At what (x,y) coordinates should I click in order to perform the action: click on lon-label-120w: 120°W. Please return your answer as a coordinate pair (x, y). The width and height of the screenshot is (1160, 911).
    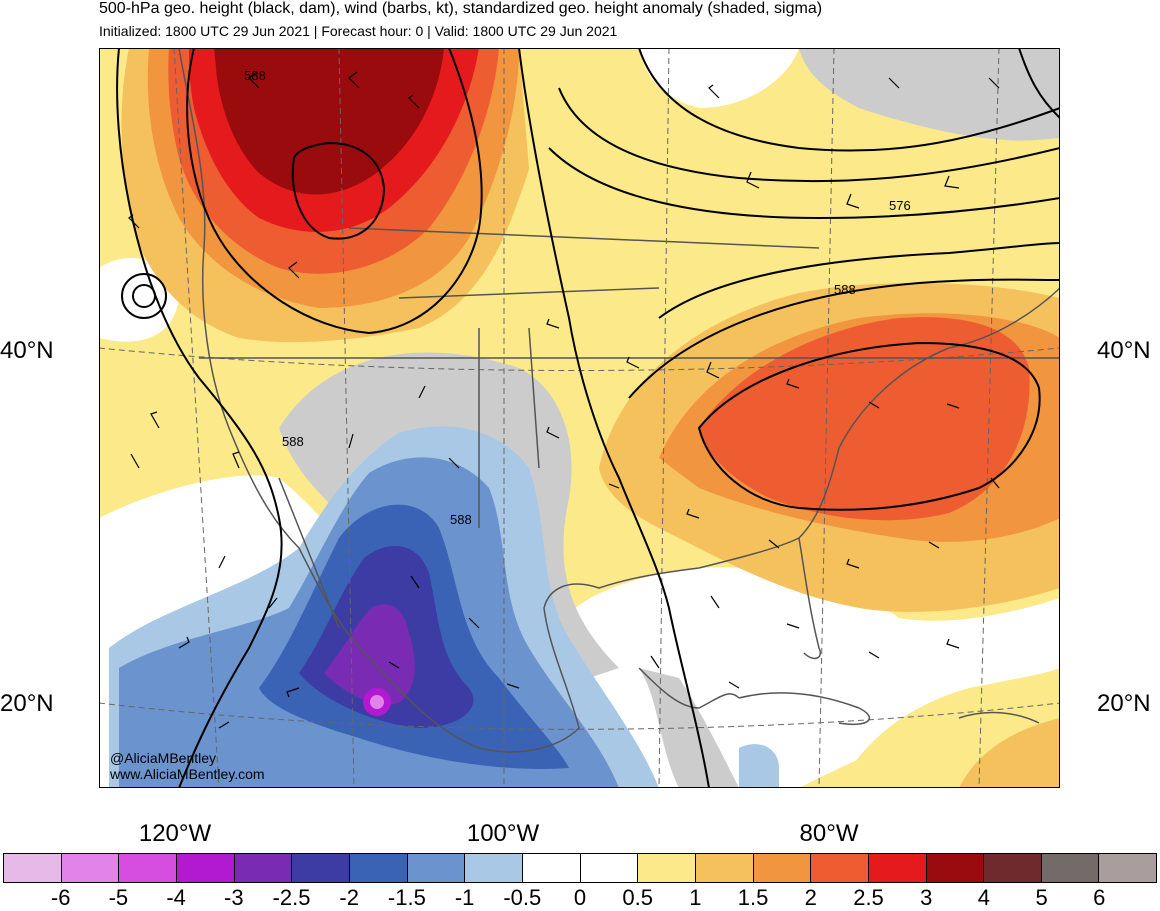
    Looking at the image, I should click on (175, 833).